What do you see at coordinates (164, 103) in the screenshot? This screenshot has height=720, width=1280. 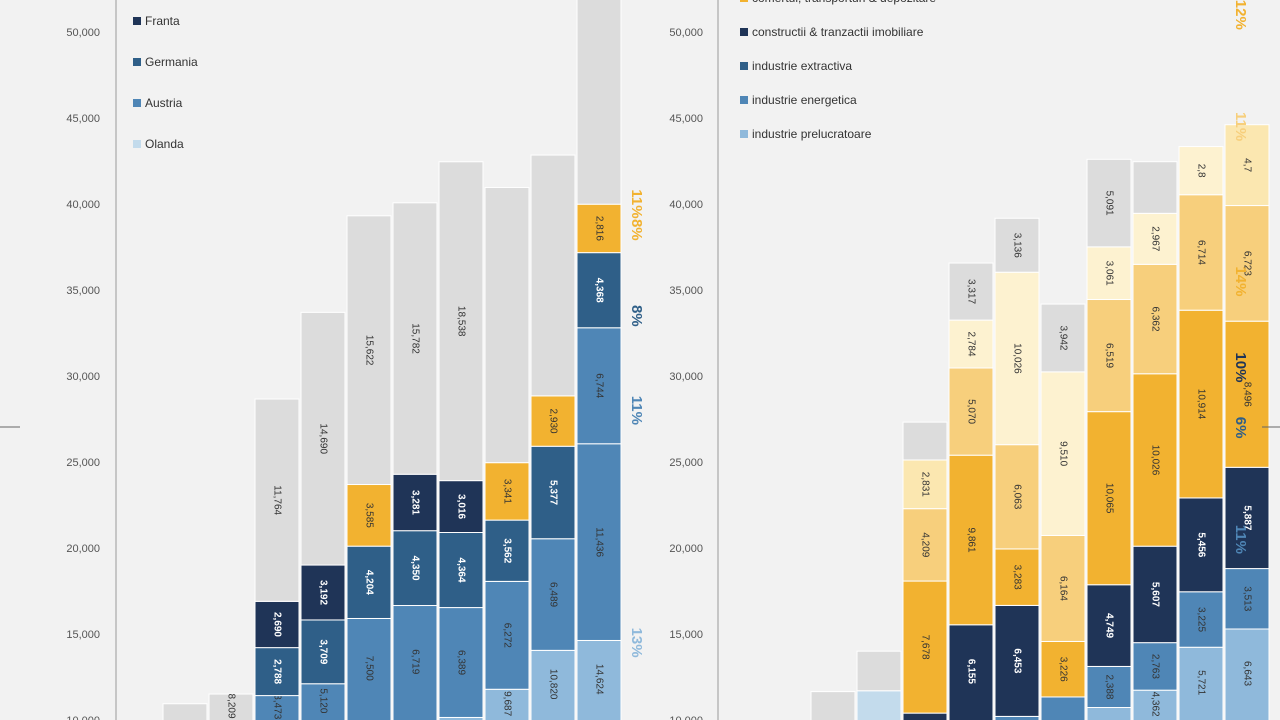 I see `legend-label: Austria` at bounding box center [164, 103].